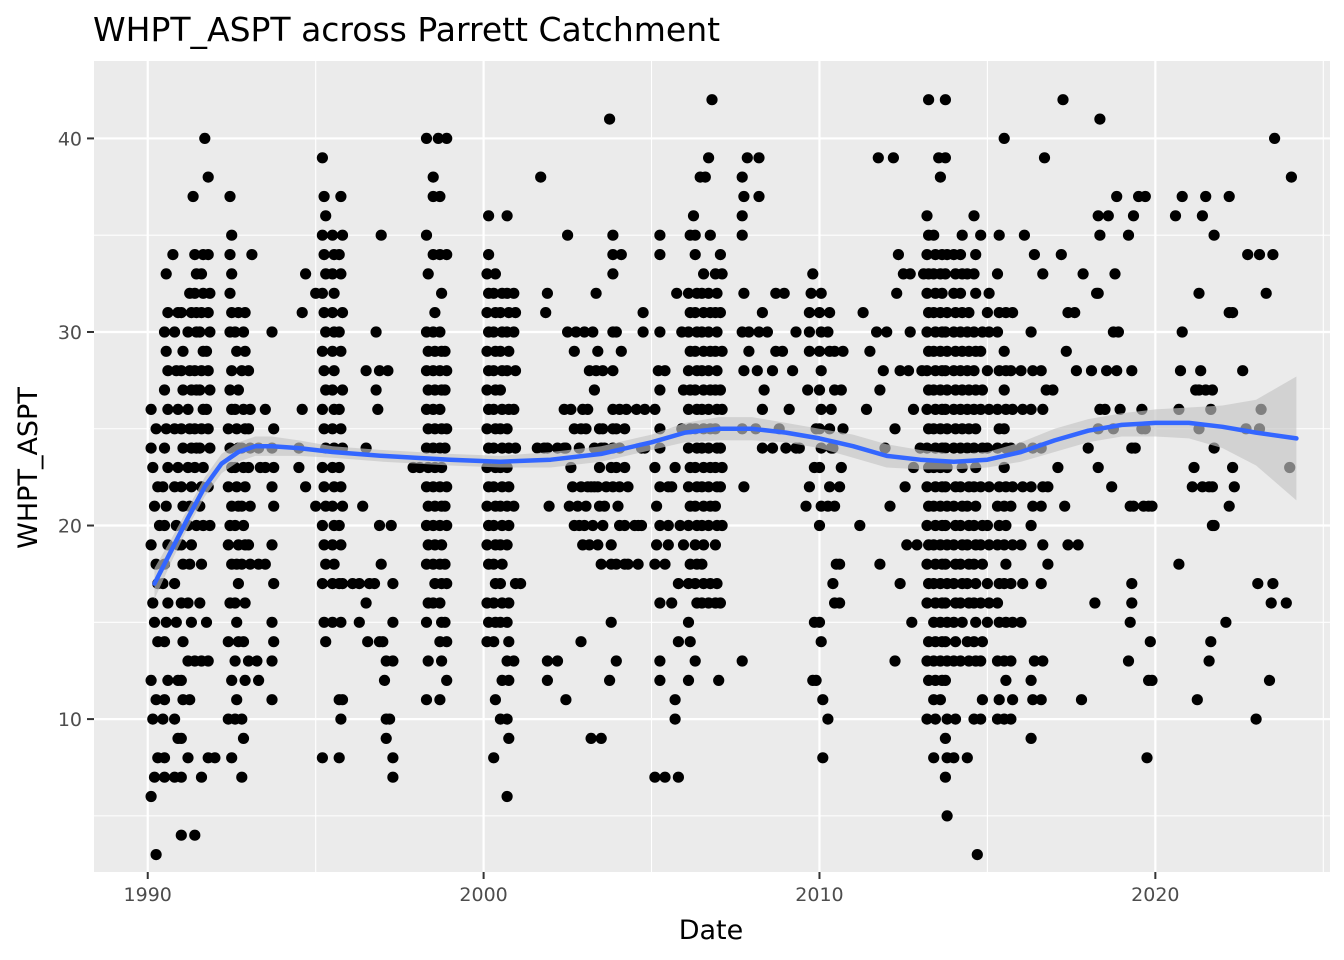 The image size is (1344, 960). I want to click on y-axis: 10 20 30 40, so click(76, 429).